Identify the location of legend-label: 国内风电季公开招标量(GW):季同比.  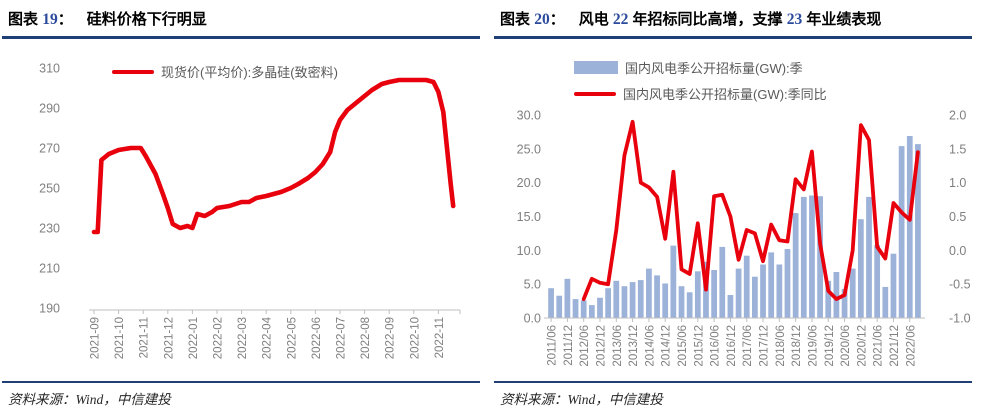
(725, 94).